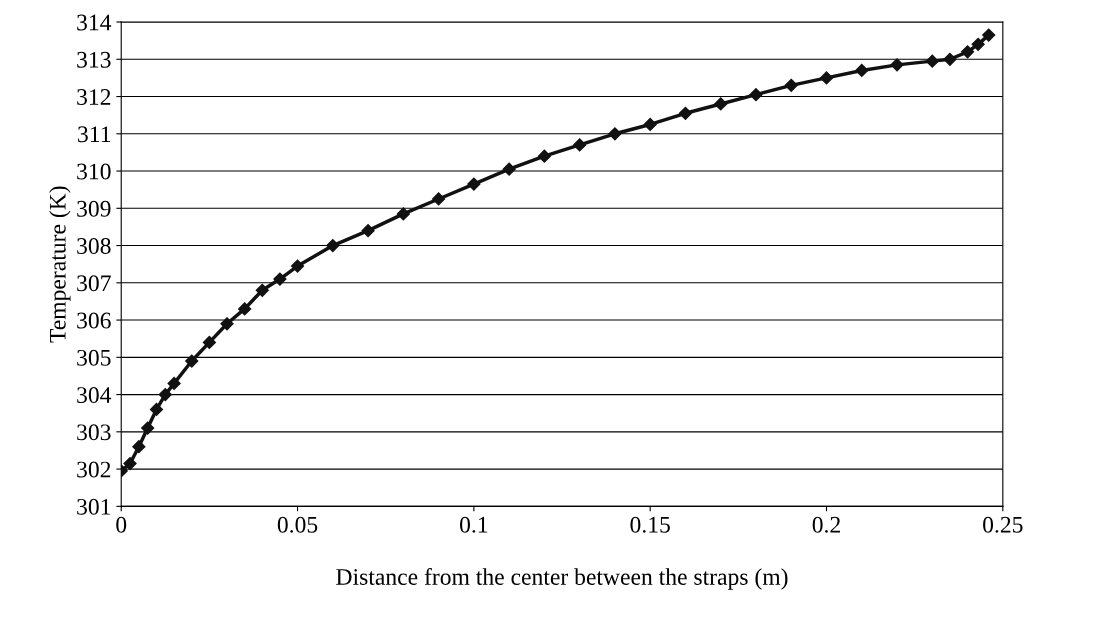  I want to click on x-tick-label: 0, so click(121, 524).